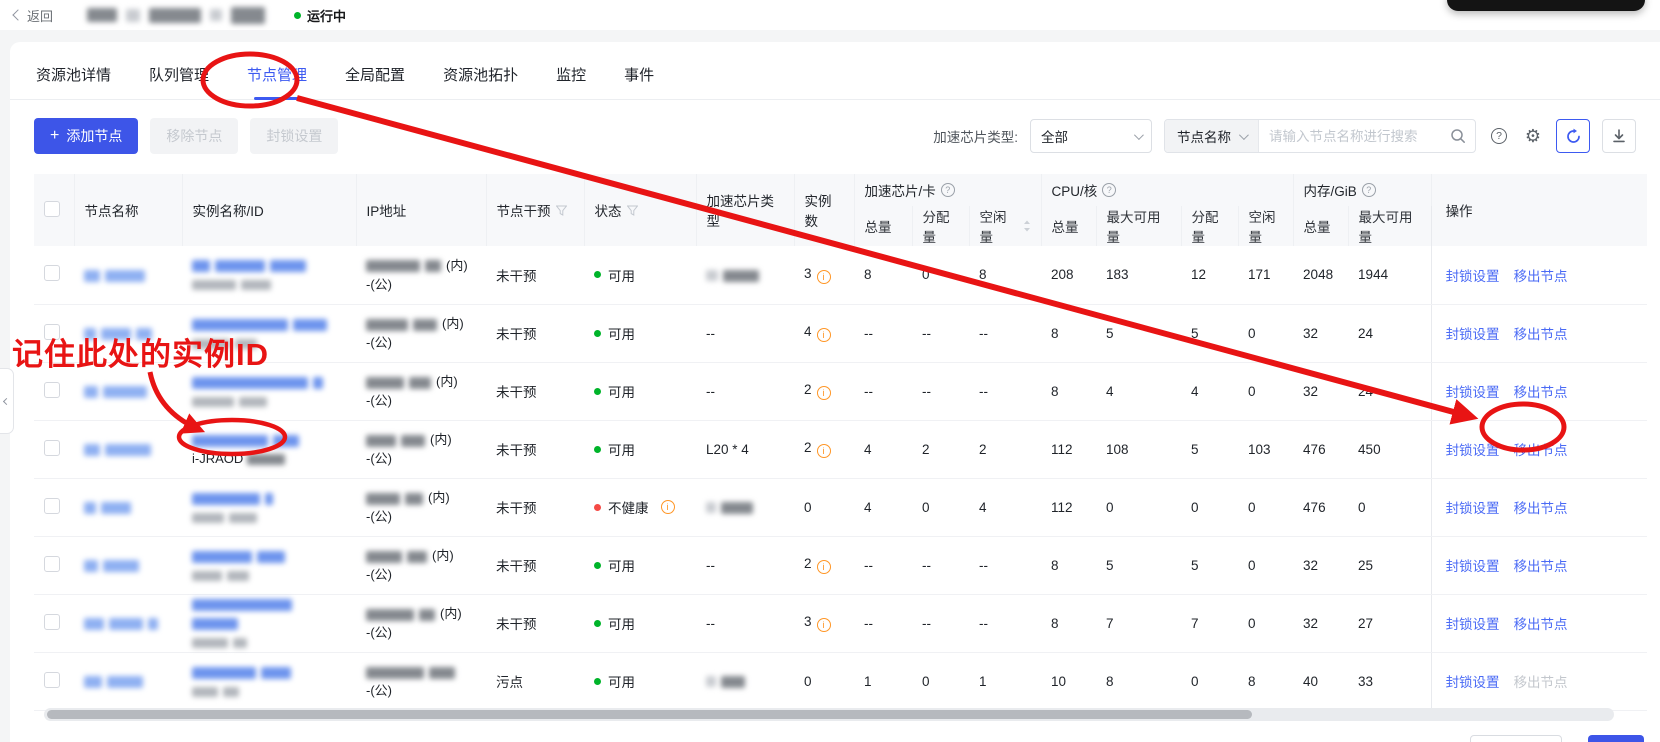 The image size is (1660, 742). Describe the element at coordinates (1321, 681) in the screenshot. I see `mem-total-cell: 40` at that location.